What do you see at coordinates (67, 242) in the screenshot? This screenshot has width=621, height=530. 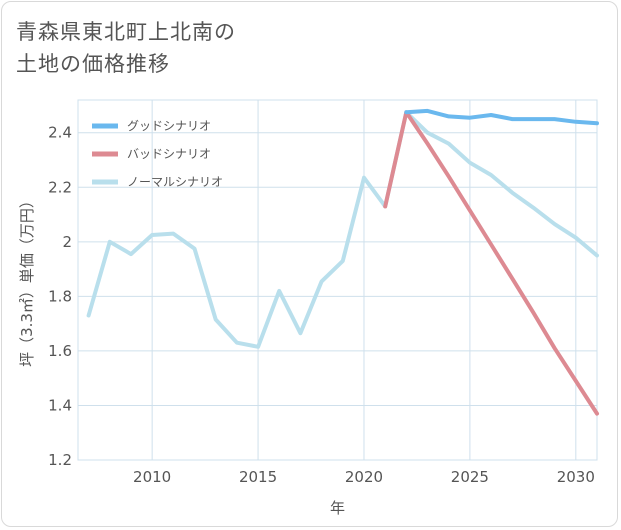 I see `y-tick-label: 2` at bounding box center [67, 242].